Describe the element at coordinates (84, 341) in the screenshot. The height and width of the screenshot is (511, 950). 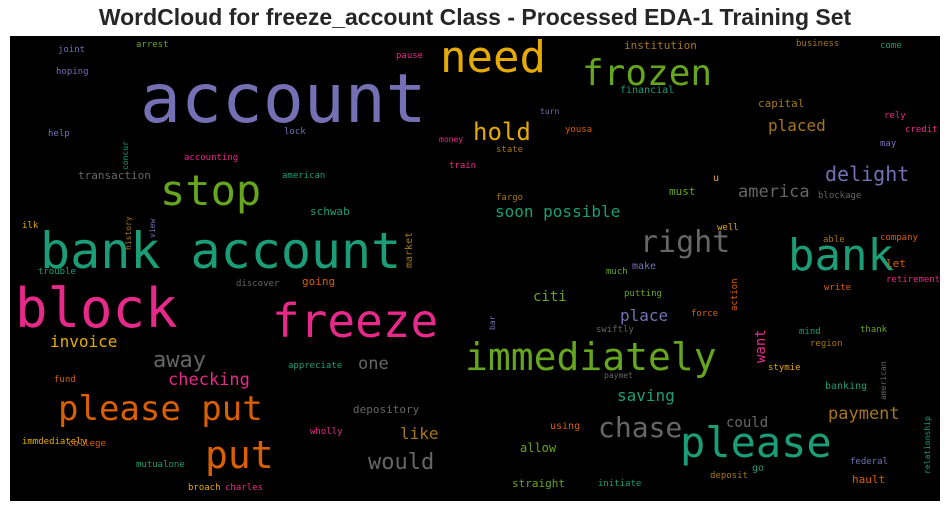
I see `word-cloud-term: invoice` at that location.